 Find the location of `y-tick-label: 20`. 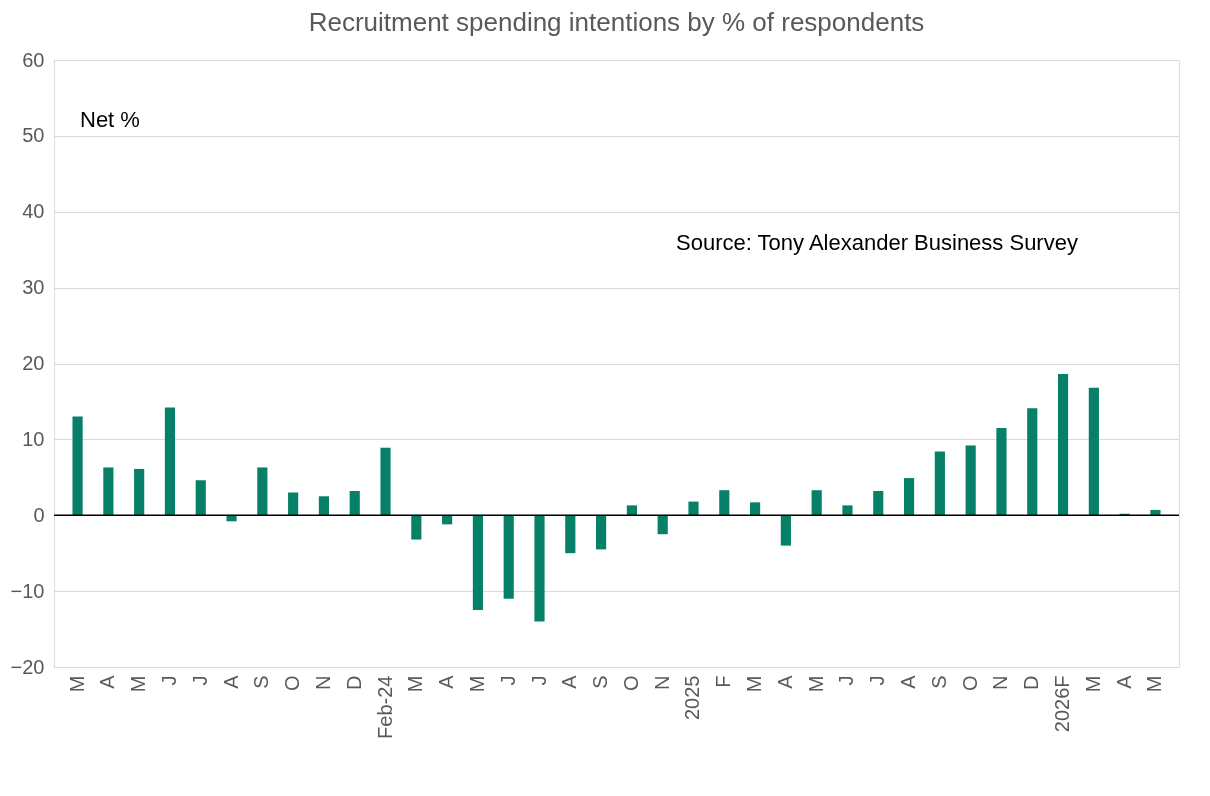

y-tick-label: 20 is located at coordinates (33, 363).